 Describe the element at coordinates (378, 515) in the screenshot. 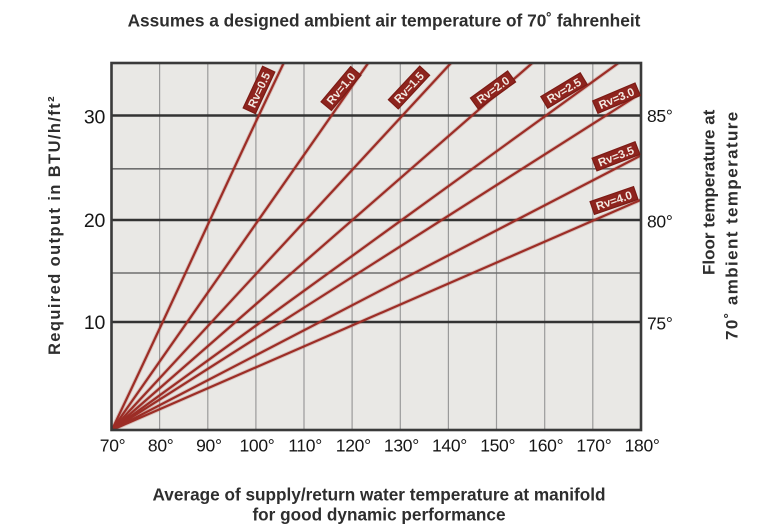

I see `svg-text: for good dynamic performance` at that location.